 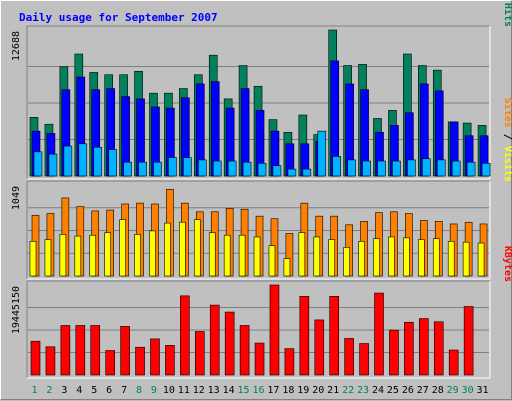 What do you see at coordinates (109, 390) in the screenshot?
I see `x-tick-label: 6` at bounding box center [109, 390].